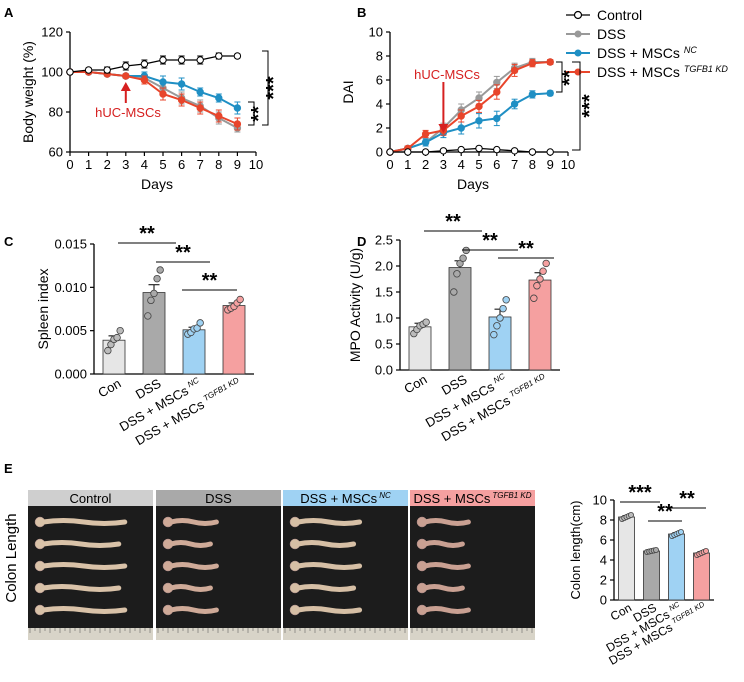  Describe the element at coordinates (443, 164) in the screenshot. I see `x-tick-label: 3` at that location.